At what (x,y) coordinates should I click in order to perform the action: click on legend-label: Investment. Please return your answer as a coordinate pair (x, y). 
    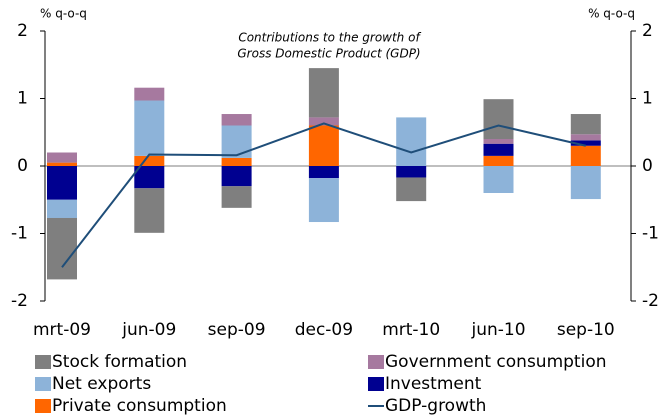
    Looking at the image, I should click on (433, 384).